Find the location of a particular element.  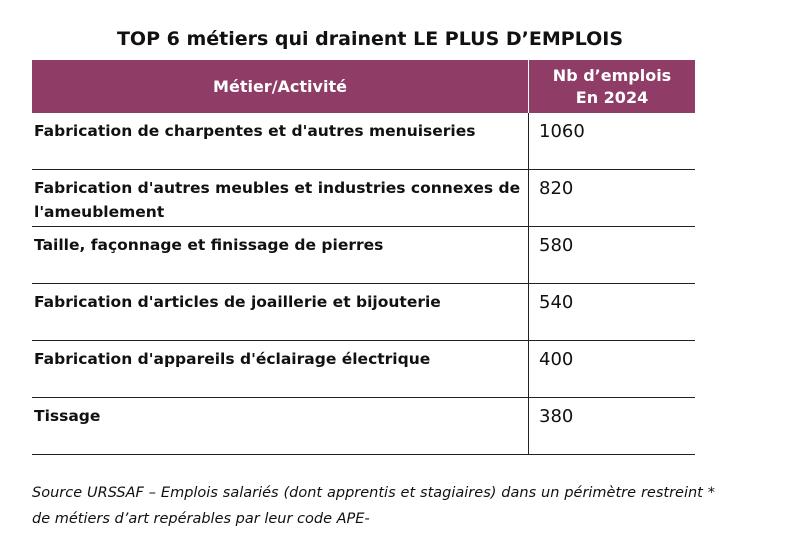

count-cell: 400 is located at coordinates (556, 359).